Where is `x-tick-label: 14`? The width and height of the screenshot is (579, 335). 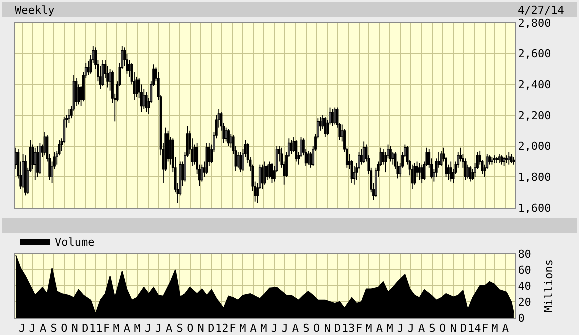
x-tick-label: 14 is located at coordinates (475, 328).